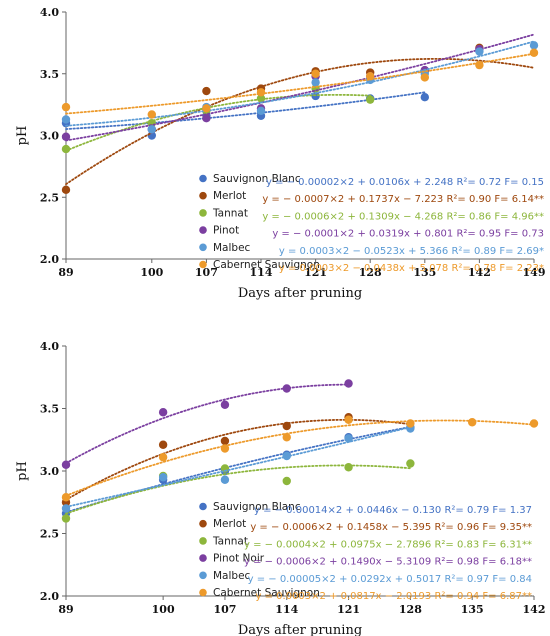 This screenshot has height=636, width=550. Describe the element at coordinates (65, 272) in the screenshot. I see `x-tick-label: 89` at that location.